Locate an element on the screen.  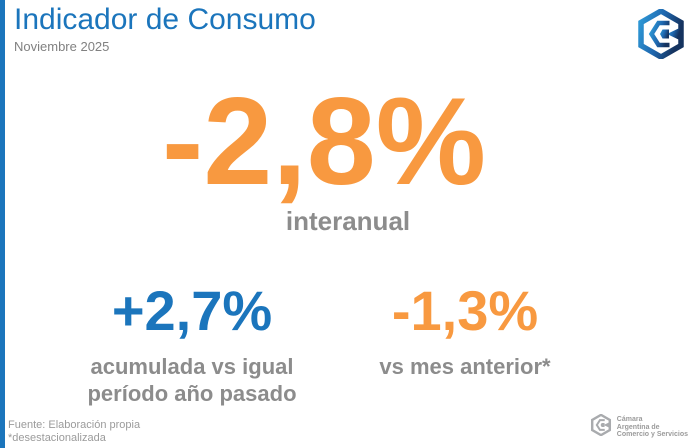
footer-source-line1: Fuente: Elaboración propia is located at coordinates (74, 425).